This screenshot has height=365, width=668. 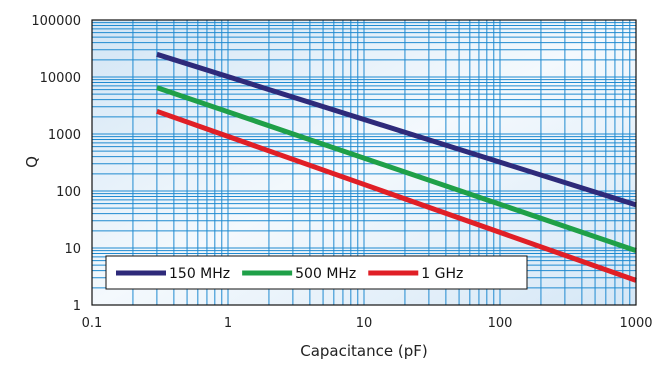 What do you see at coordinates (56, 164) in the screenshot?
I see `y-tick-labels: 1 10 100 1000 10000 100000` at bounding box center [56, 164].